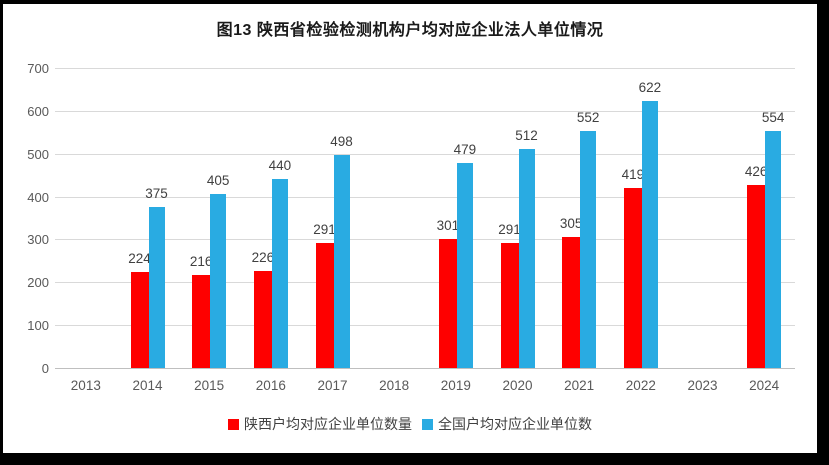  What do you see at coordinates (218, 181) in the screenshot?
I see `bar-value-label-2015: 405` at bounding box center [218, 181].